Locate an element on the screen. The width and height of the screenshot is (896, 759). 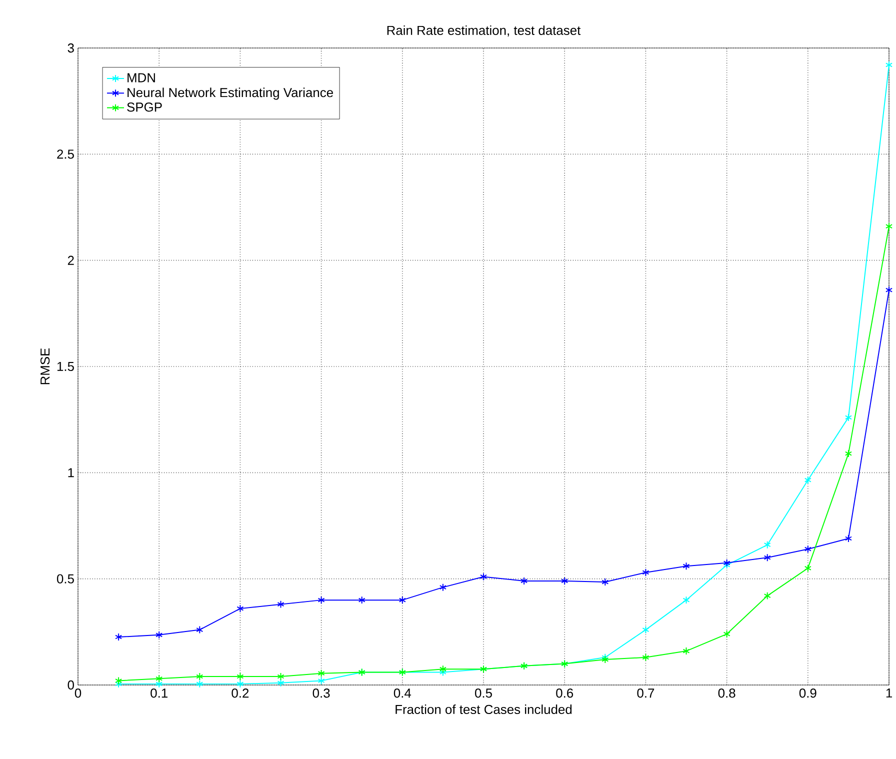
x-tick-label: 0 is located at coordinates (78, 693).